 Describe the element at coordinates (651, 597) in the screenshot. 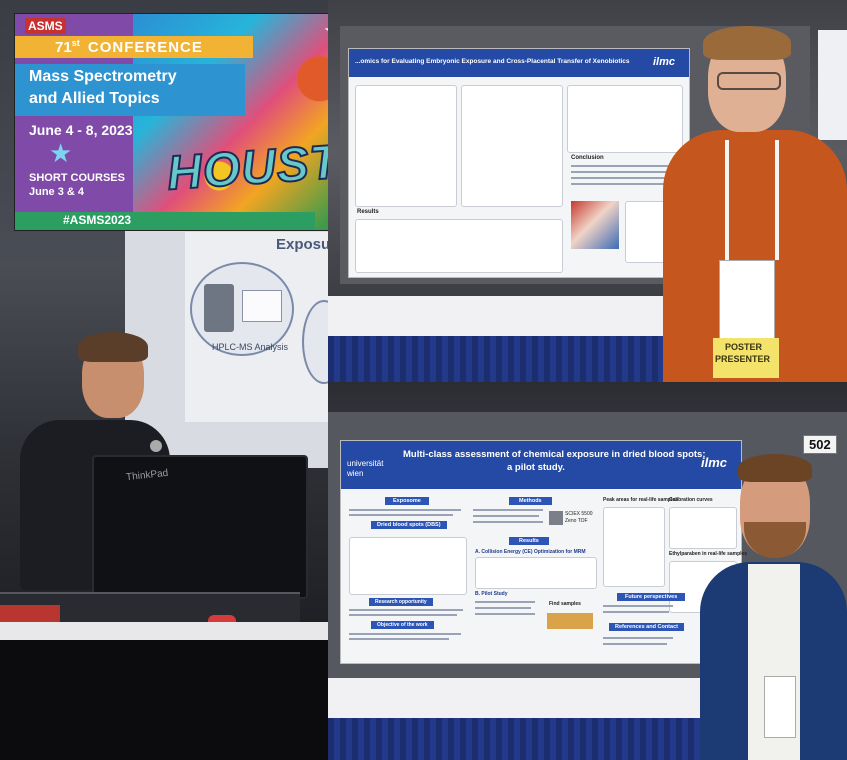

I see `future-heading: Future perspectives` at that location.